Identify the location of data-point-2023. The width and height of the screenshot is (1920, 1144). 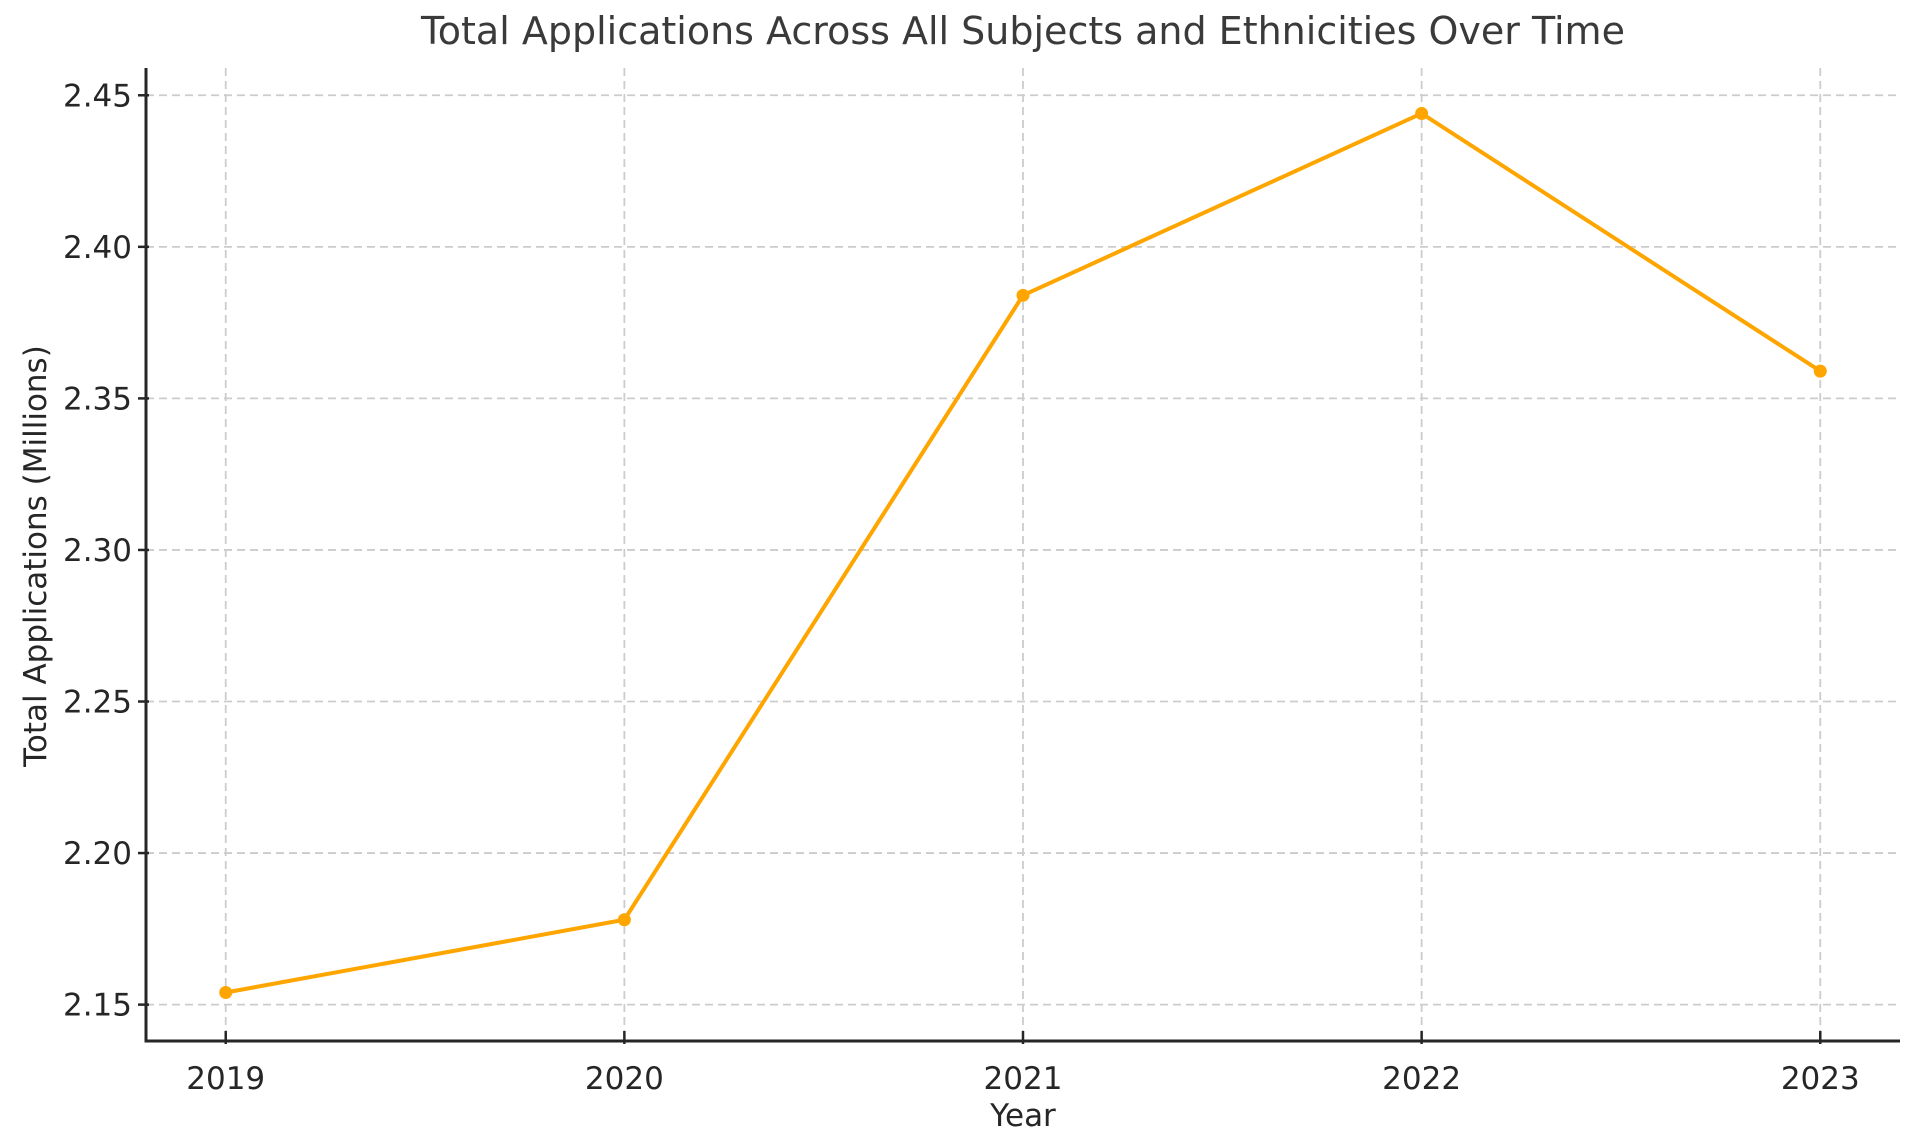
(1820, 371).